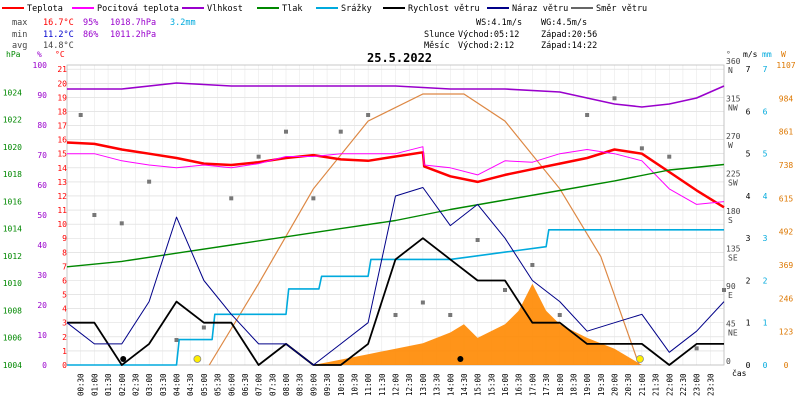 This screenshot has width=800, height=400. What do you see at coordinates (669, 384) in the screenshot?
I see `tick-hour: 22:00` at bounding box center [669, 384].